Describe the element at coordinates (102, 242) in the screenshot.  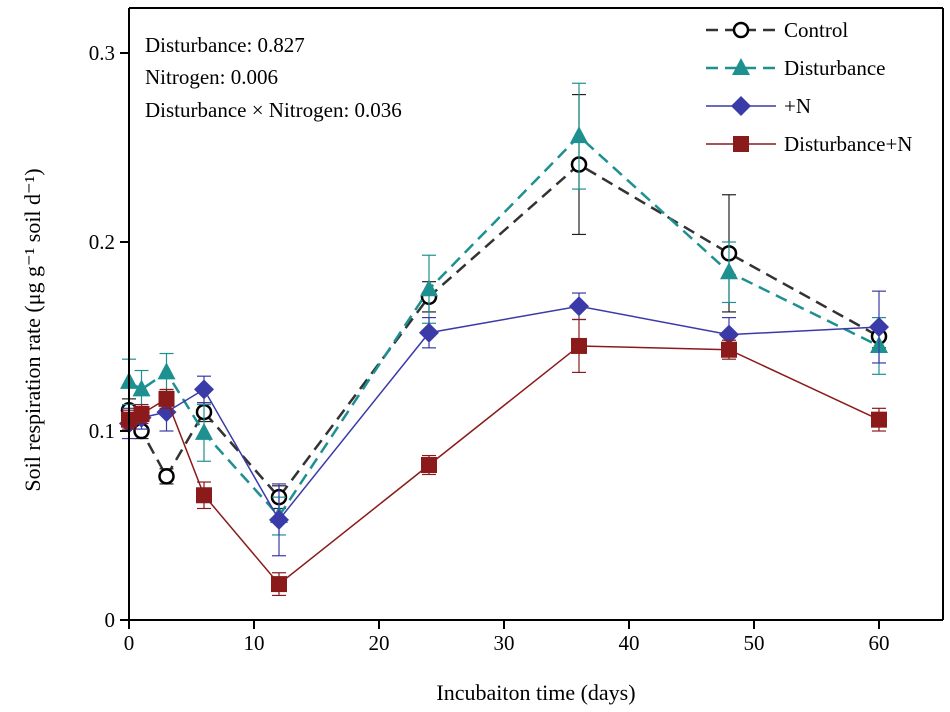
I see `y-tick-label: 0.2` at that location.